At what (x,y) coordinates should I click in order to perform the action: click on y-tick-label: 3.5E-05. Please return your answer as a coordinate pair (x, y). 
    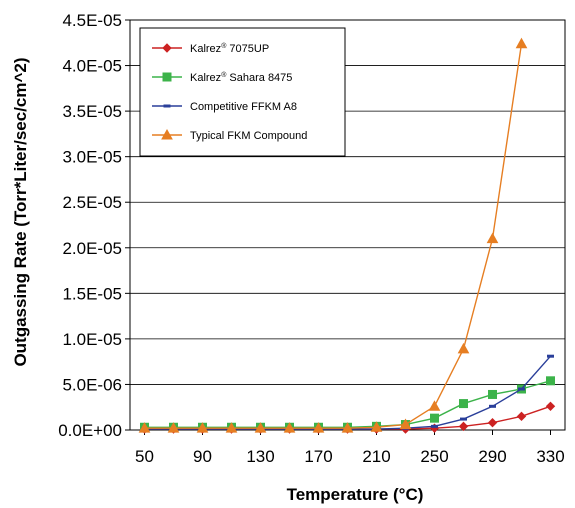
    Looking at the image, I should click on (92, 111).